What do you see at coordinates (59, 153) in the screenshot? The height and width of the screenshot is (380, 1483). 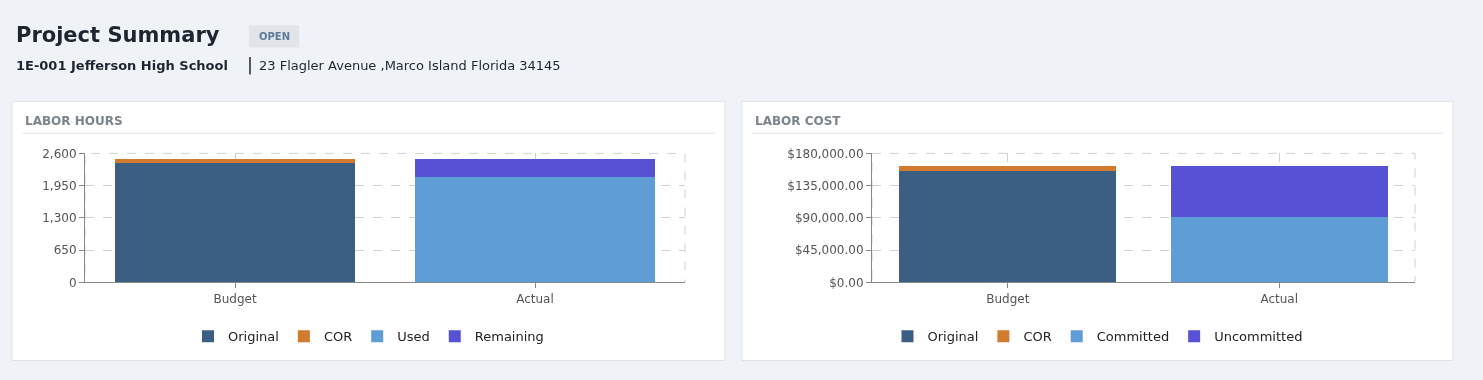 I see `y-tick-label: 2,600` at bounding box center [59, 153].